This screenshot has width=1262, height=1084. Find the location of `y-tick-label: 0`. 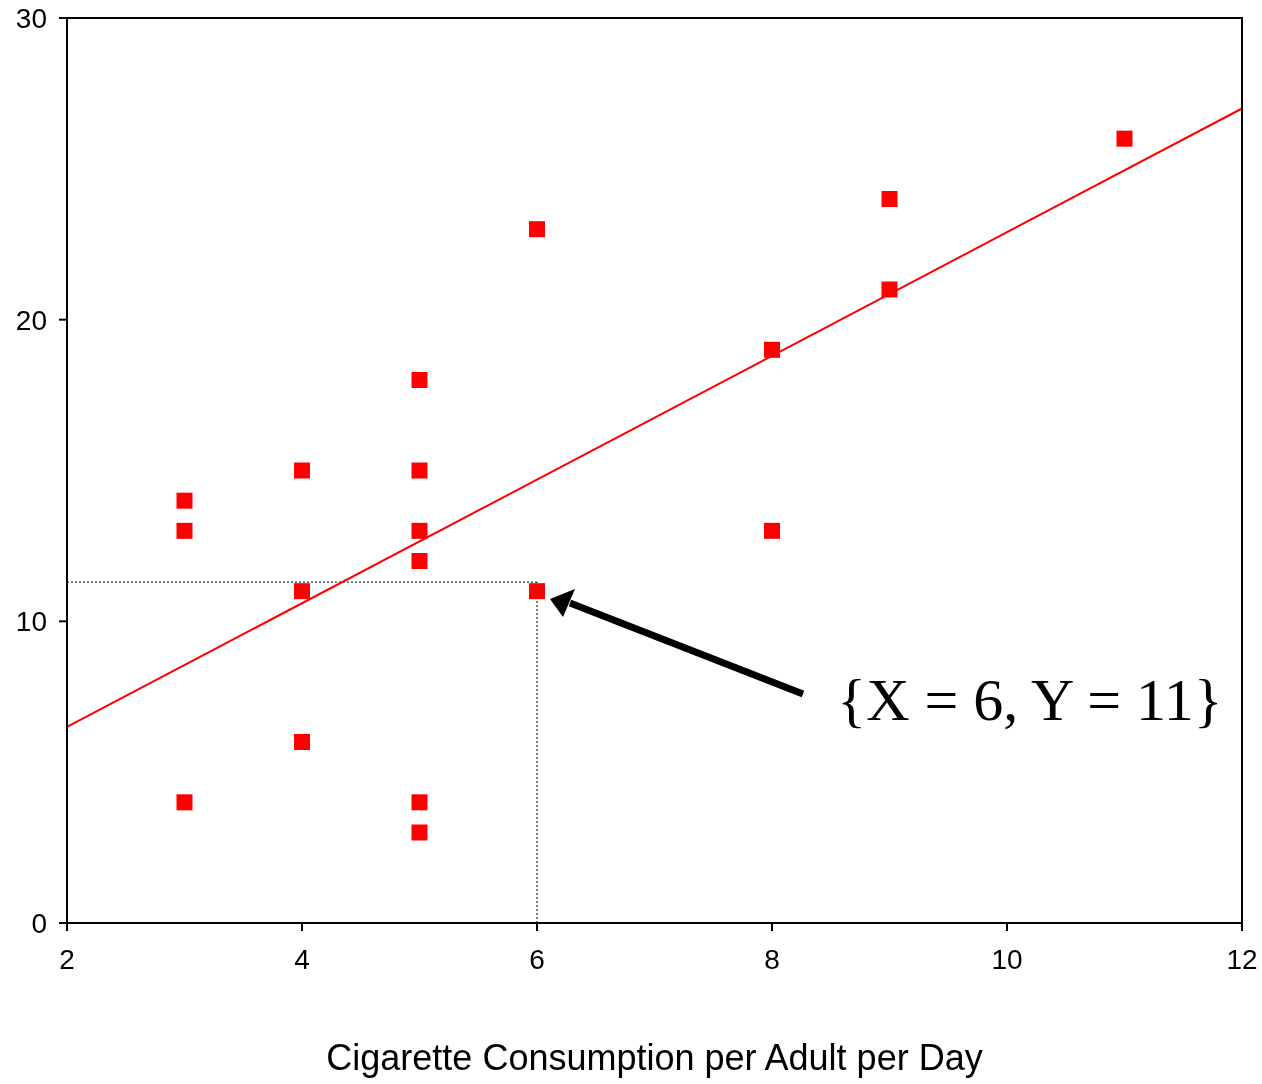

y-tick-label: 0 is located at coordinates (39, 923).